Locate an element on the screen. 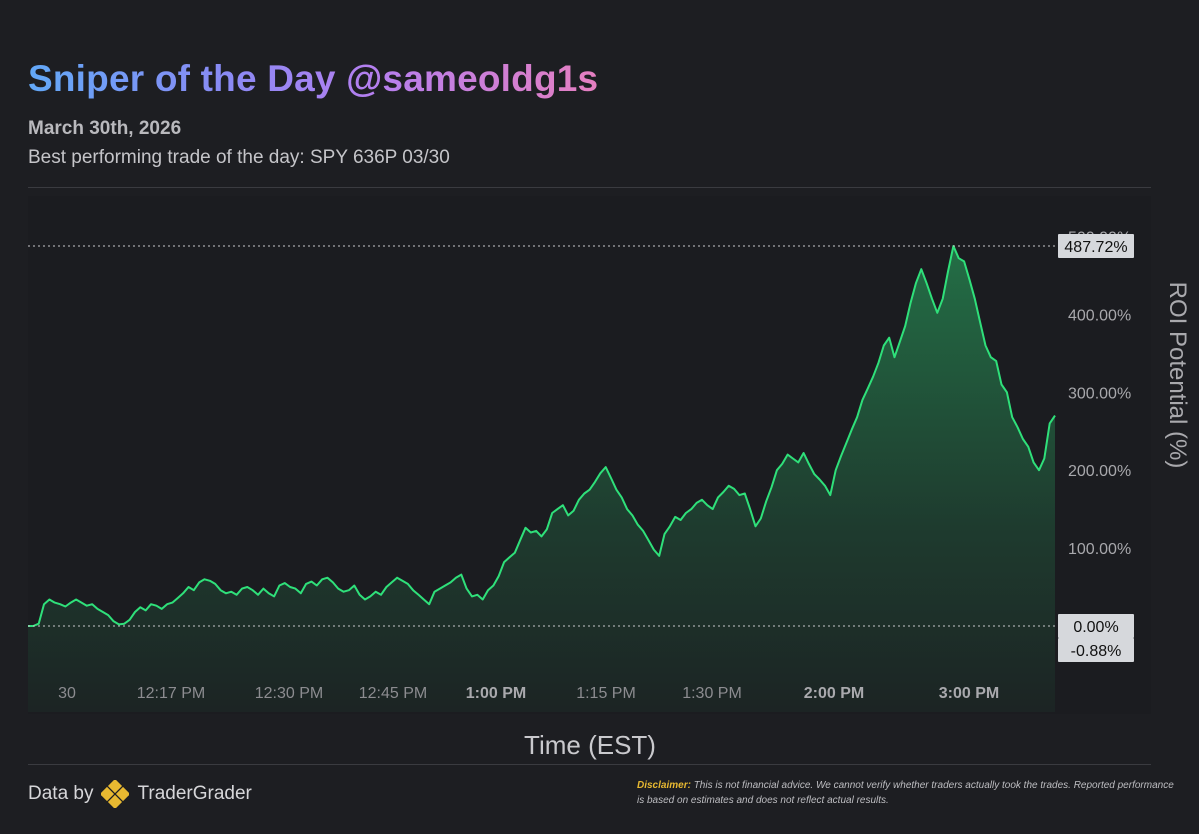 The width and height of the screenshot is (1199, 834). disclaimer-label: Disclaimer: is located at coordinates (664, 785).